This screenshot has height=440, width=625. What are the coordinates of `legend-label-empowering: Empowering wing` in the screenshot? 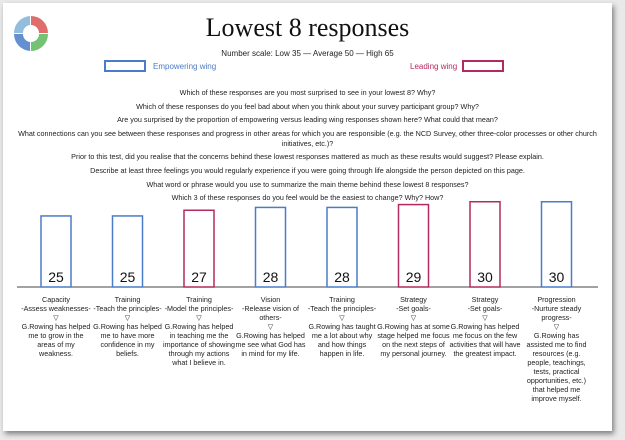 It's located at (185, 66).